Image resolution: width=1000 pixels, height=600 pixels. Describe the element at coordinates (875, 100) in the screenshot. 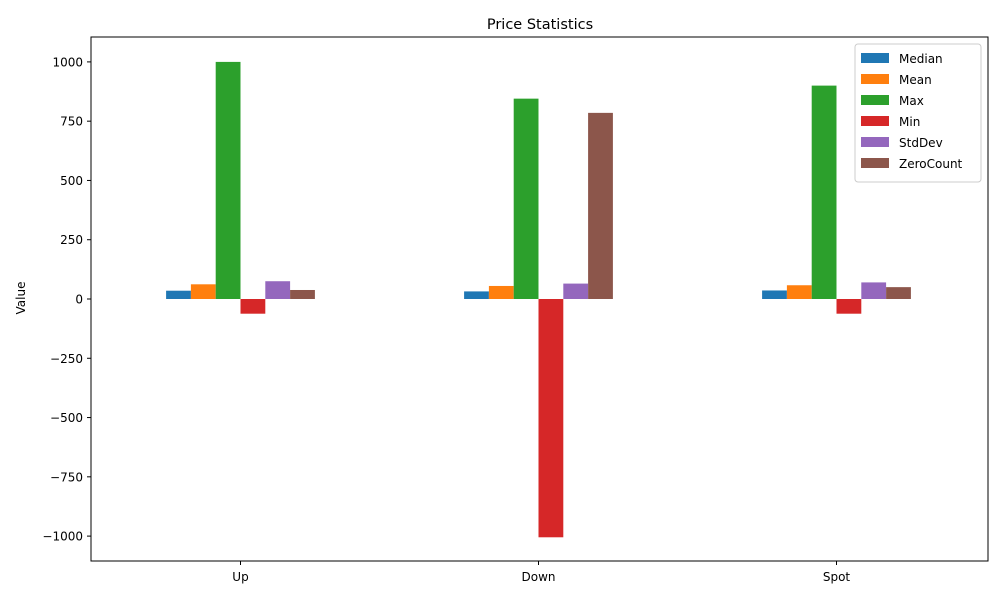

I see `legend-swatch-max` at that location.